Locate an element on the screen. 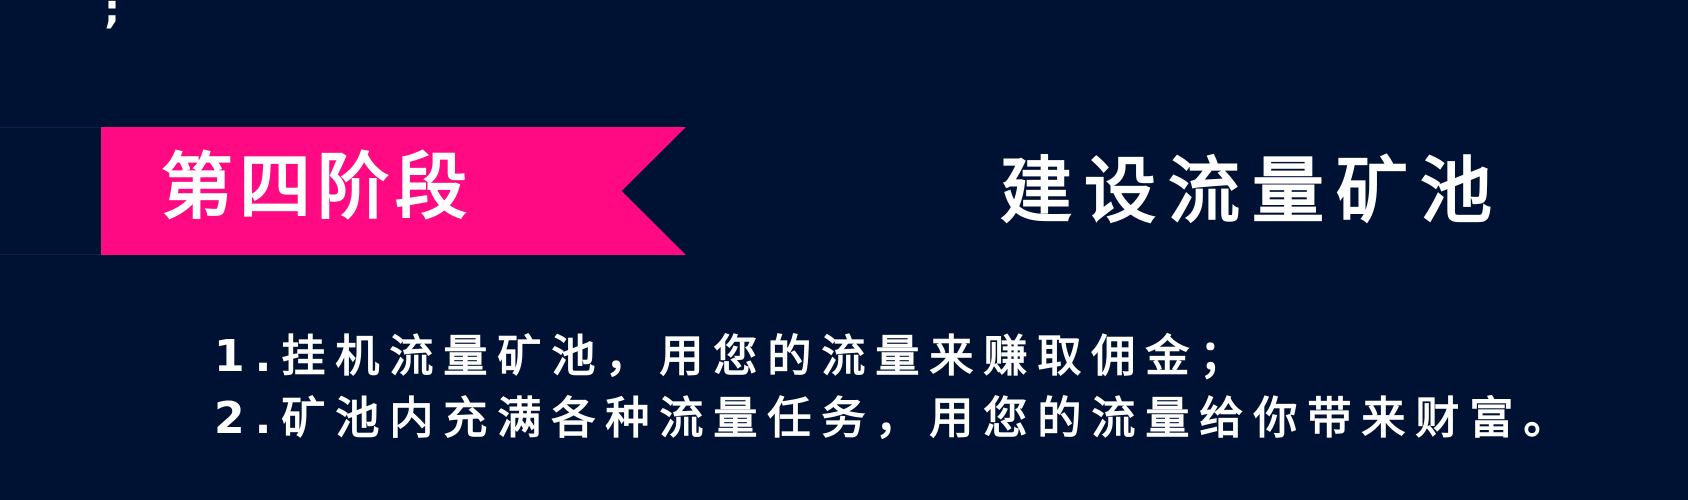 Image resolution: width=1688 pixels, height=500 pixels. stage-item: 2.矿池内充满各种流量任务，用您的流量给你带来财富。 is located at coordinates (896, 418).